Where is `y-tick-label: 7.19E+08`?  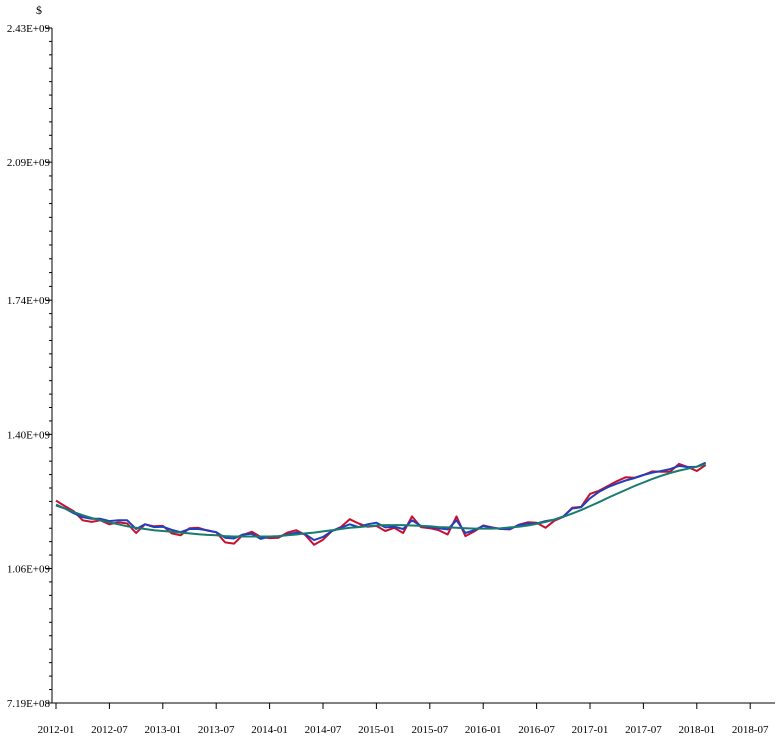
y-tick-label: 7.19E+08 is located at coordinates (29, 704).